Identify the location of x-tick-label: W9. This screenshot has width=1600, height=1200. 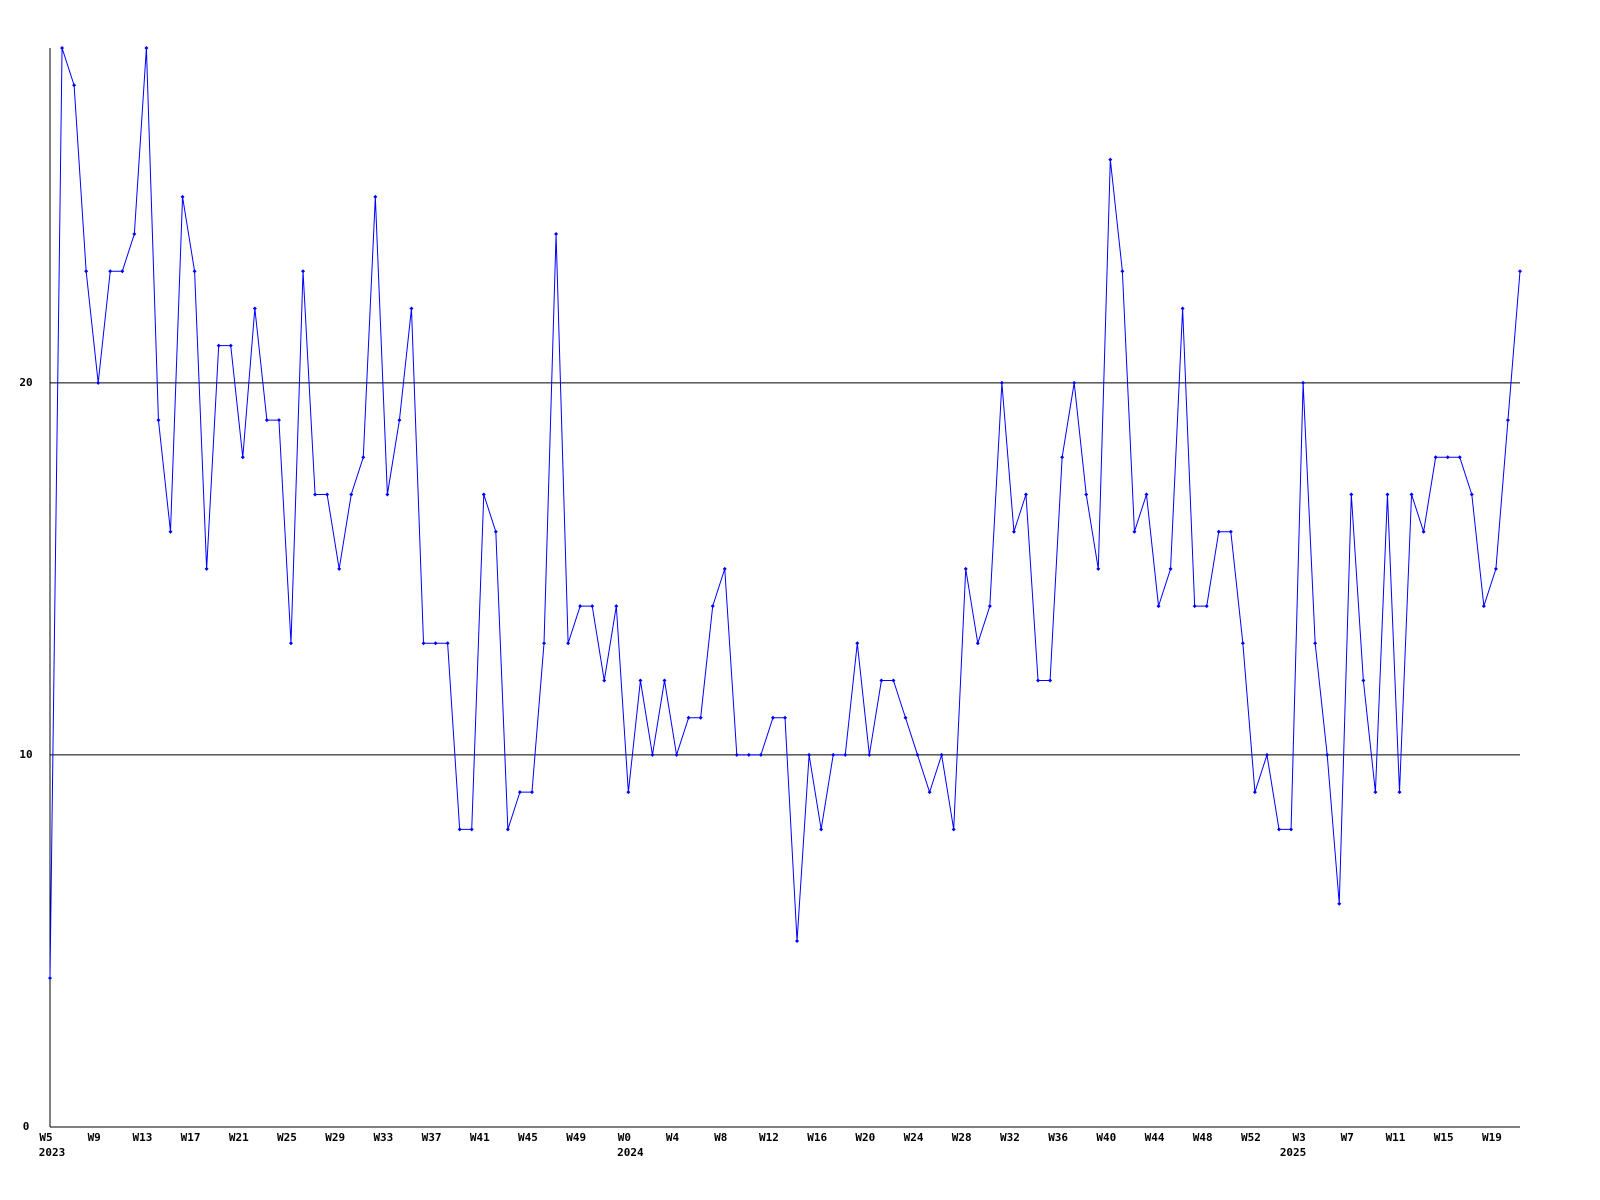
(94, 1137).